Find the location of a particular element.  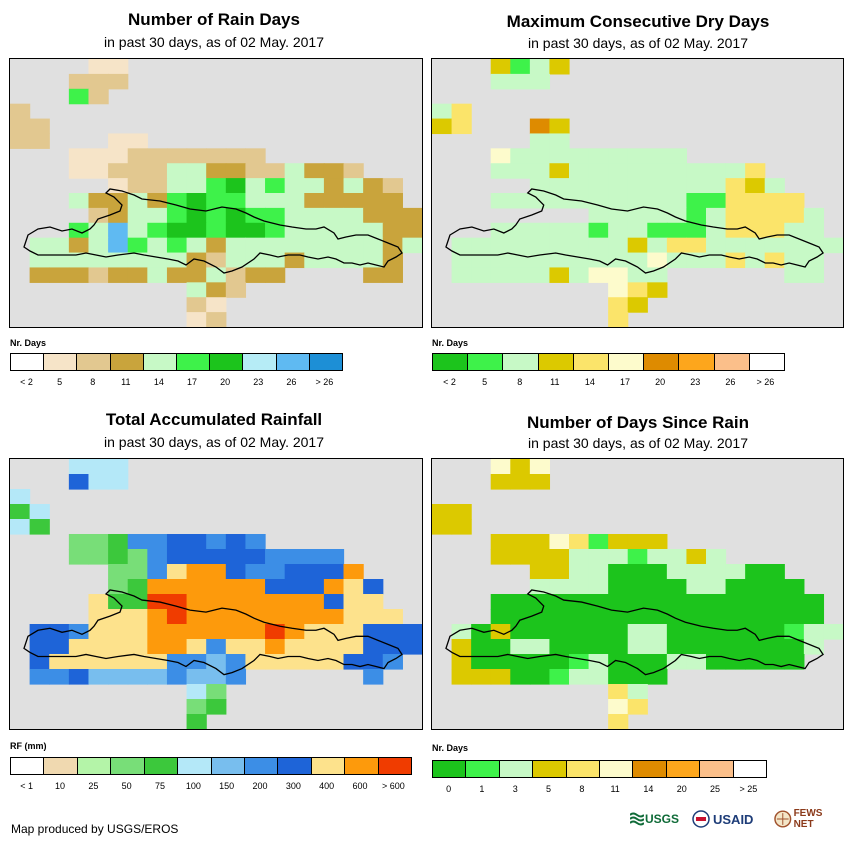

panel-subtitle: in past 30 days, as of 02 May. 2017 is located at coordinates (638, 43).